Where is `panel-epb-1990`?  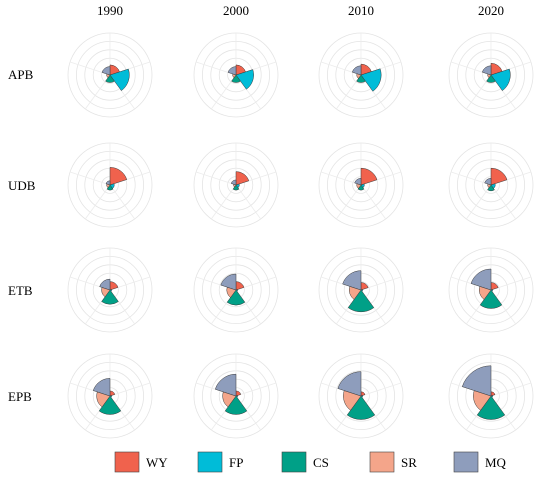
panel-epb-1990 is located at coordinates (110, 396).